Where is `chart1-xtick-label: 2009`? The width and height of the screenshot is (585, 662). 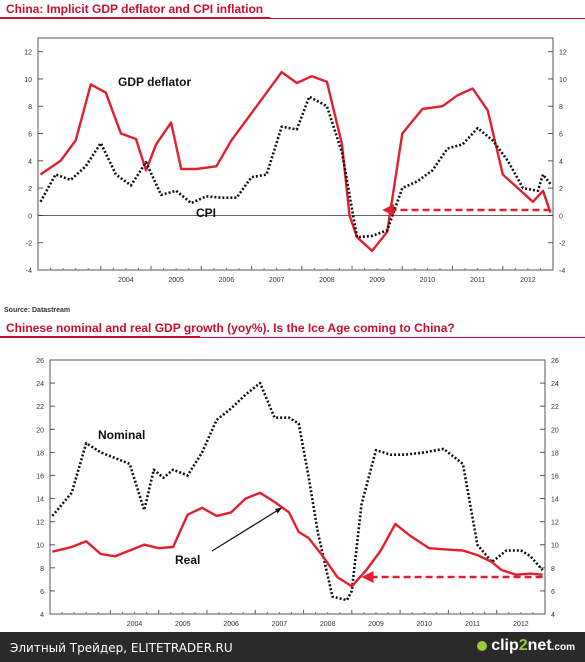 chart1-xtick-label: 2009 is located at coordinates (377, 280).